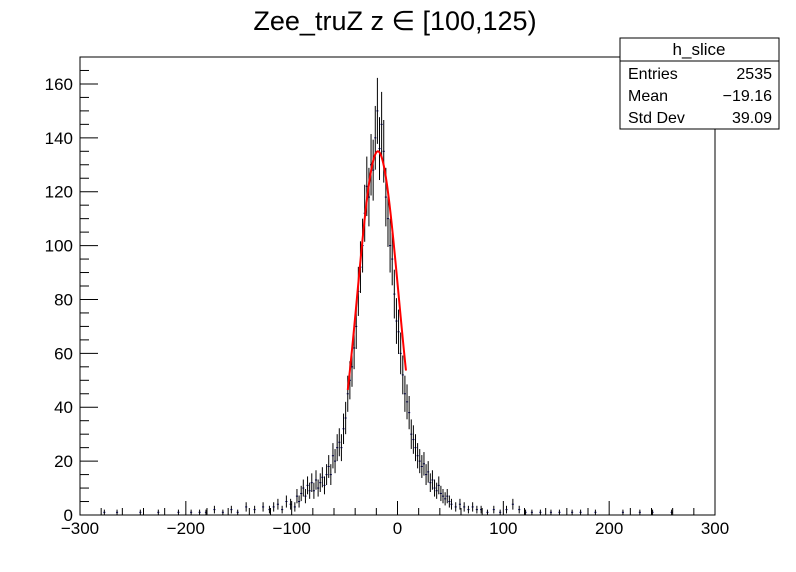 The image size is (796, 572). I want to click on x-tick-label: 100, so click(503, 528).